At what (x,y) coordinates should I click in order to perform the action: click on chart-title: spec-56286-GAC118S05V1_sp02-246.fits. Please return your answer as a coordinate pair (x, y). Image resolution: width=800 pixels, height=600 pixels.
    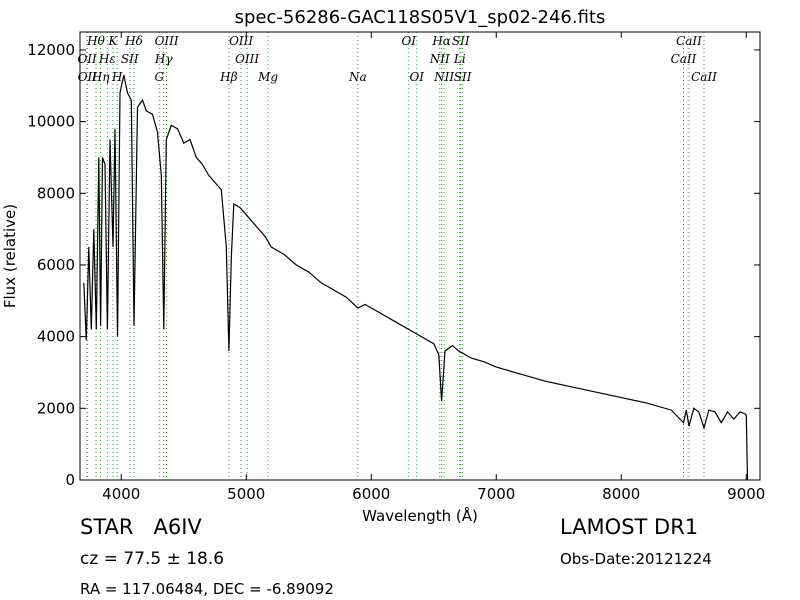
    Looking at the image, I should click on (420, 17).